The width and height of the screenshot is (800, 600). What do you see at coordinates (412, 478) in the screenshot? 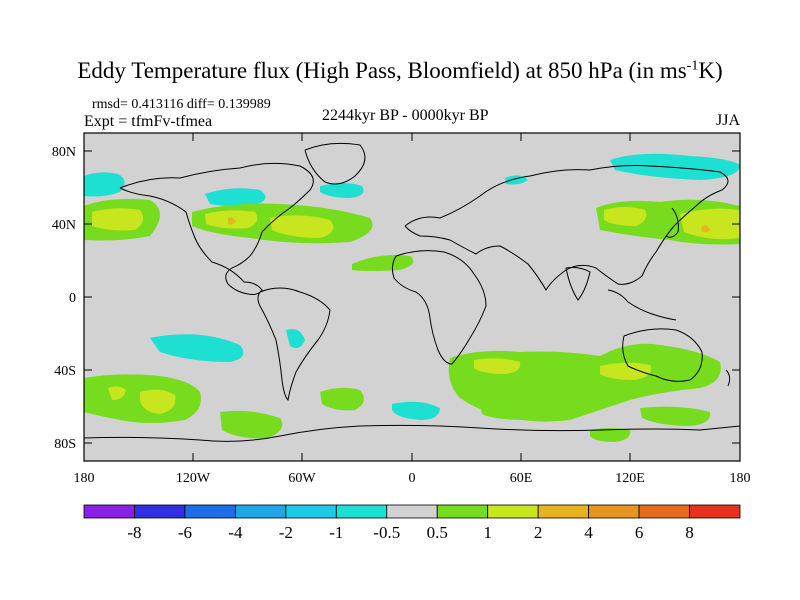
I see `lon-label: 0` at bounding box center [412, 478].